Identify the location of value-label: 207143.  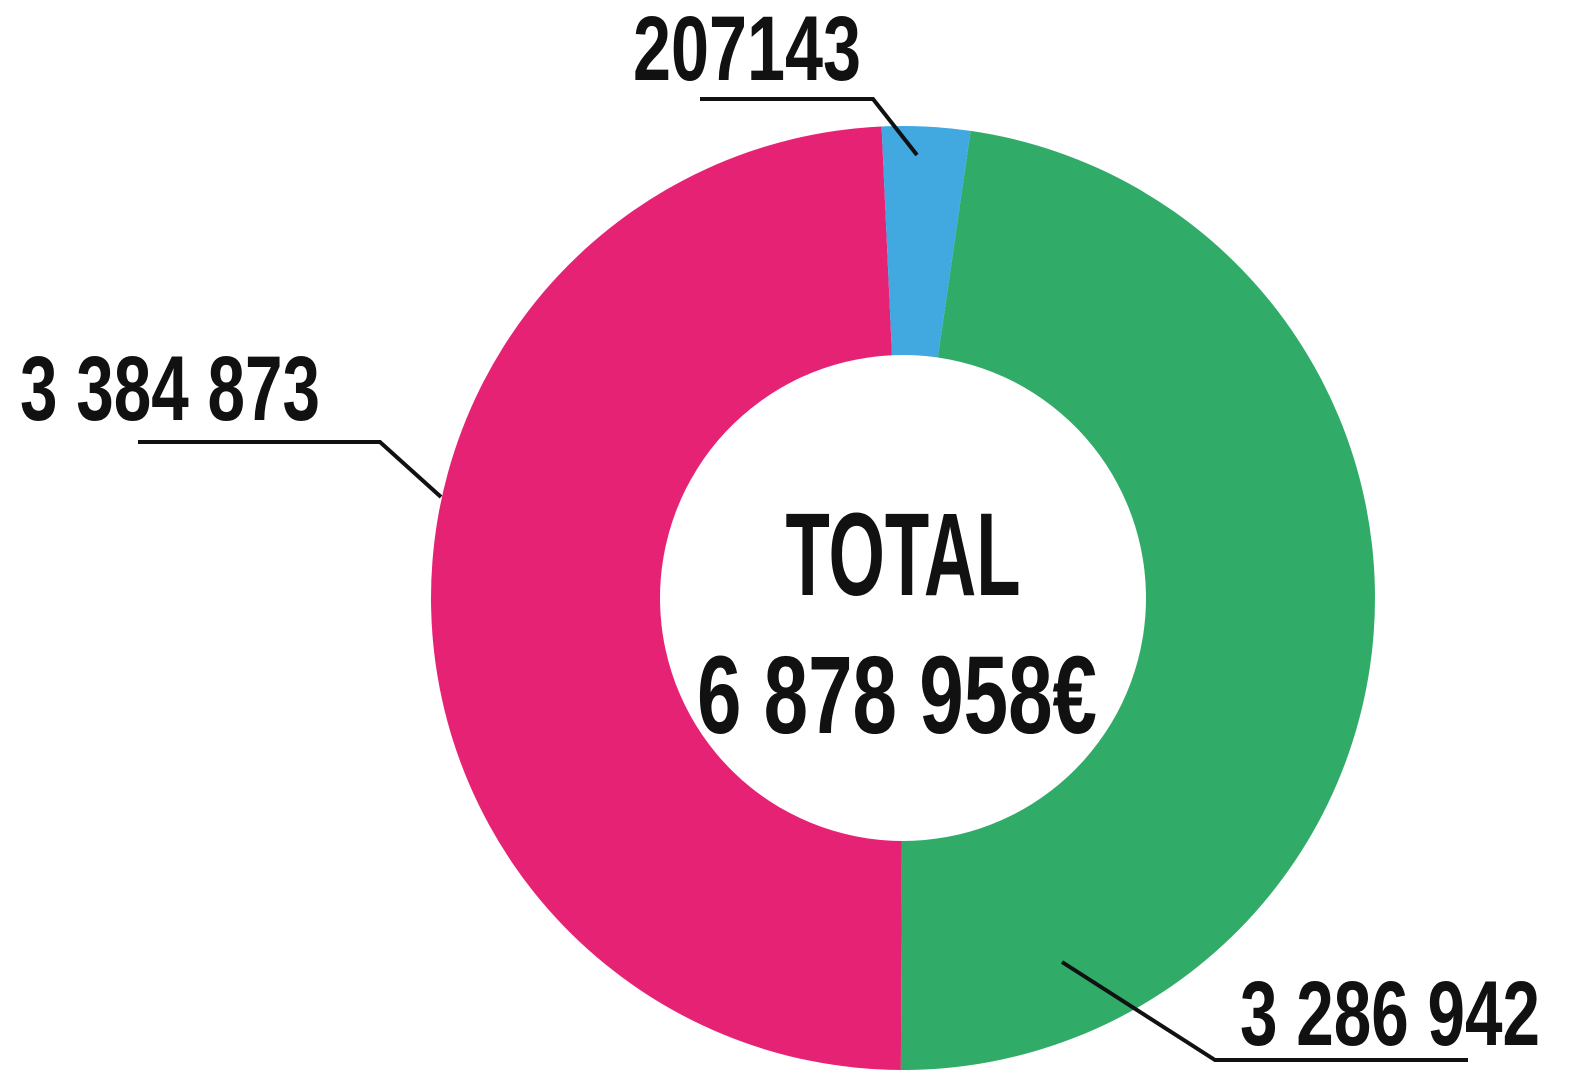
(747, 50).